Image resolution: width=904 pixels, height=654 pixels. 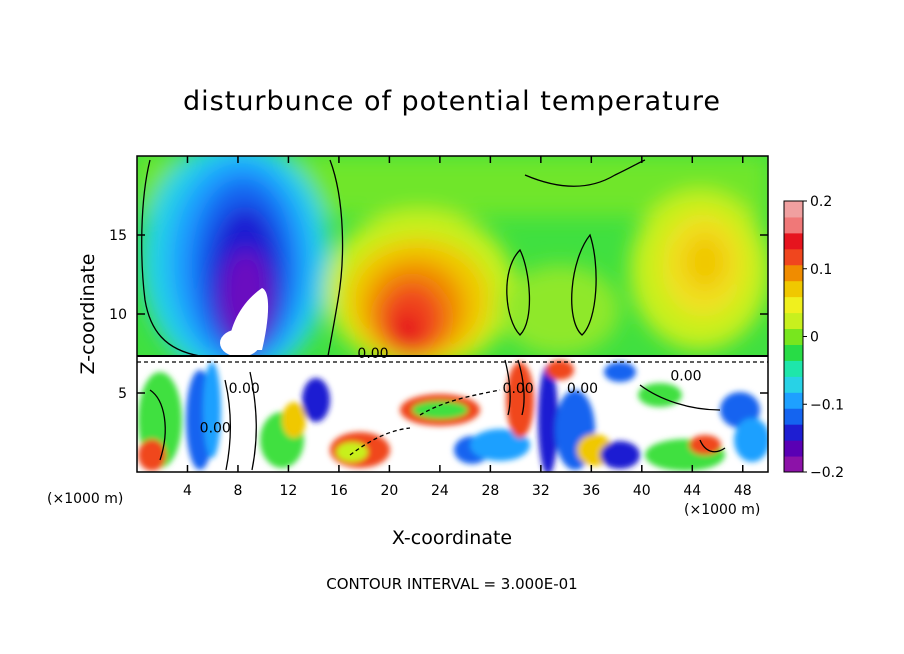 I want to click on x-tick-label: 48, so click(x=743, y=491).